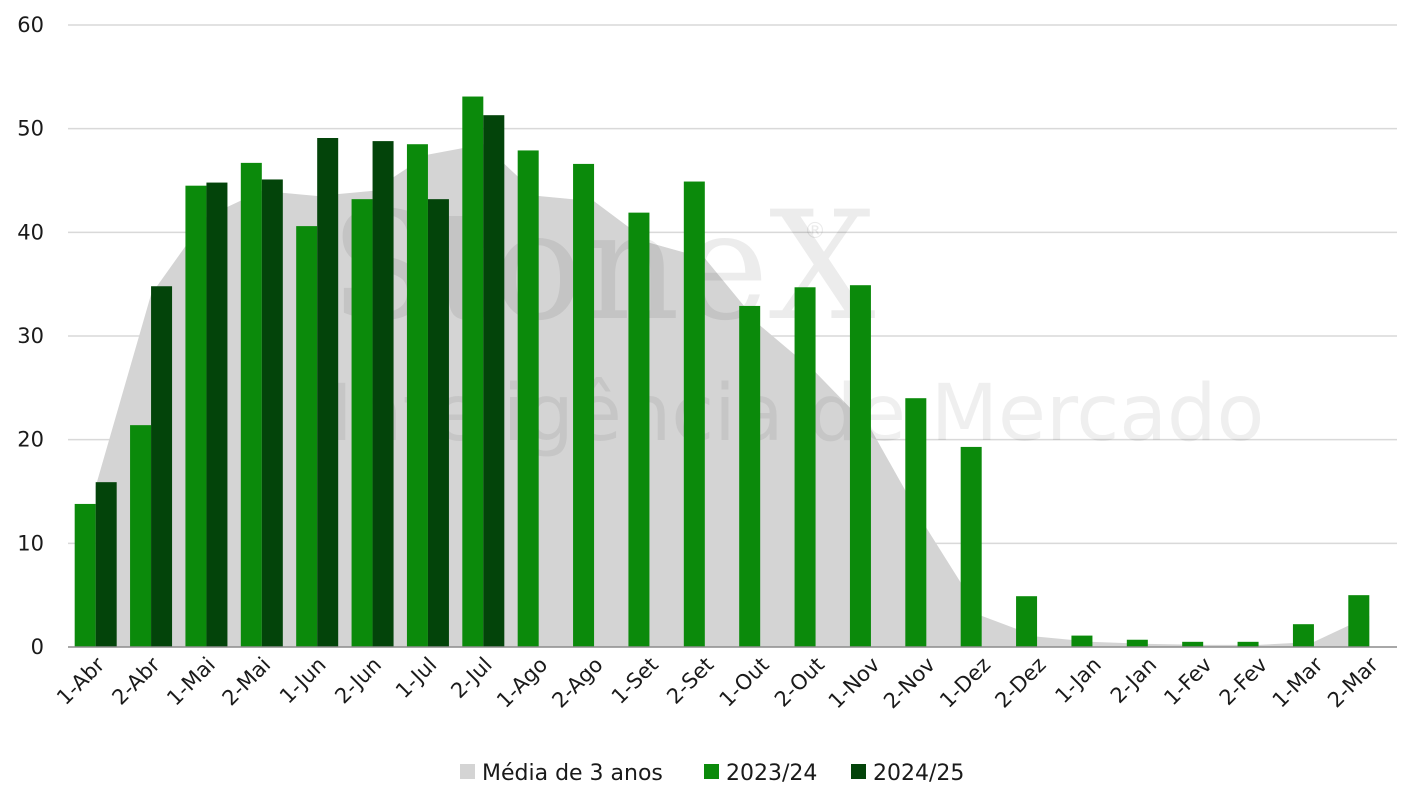  Describe the element at coordinates (1187, 681) in the screenshot. I see `x-tick-label: 1-Fev` at that location.